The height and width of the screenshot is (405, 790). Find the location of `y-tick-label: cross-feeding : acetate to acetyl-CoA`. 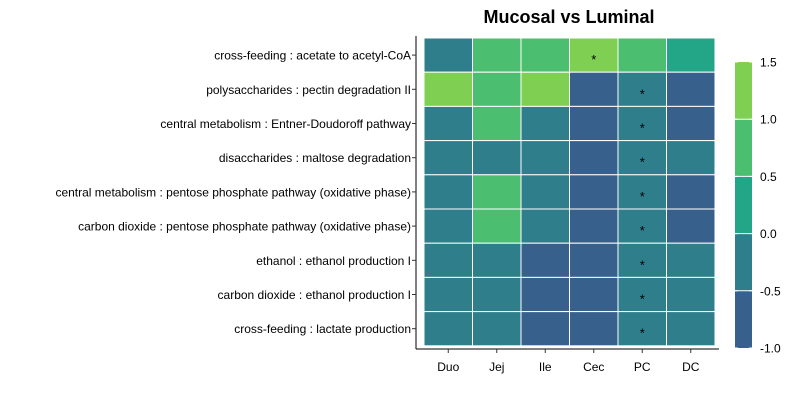

y-tick-label: cross-feeding : acetate to acetyl-CoA is located at coordinates (312, 56).